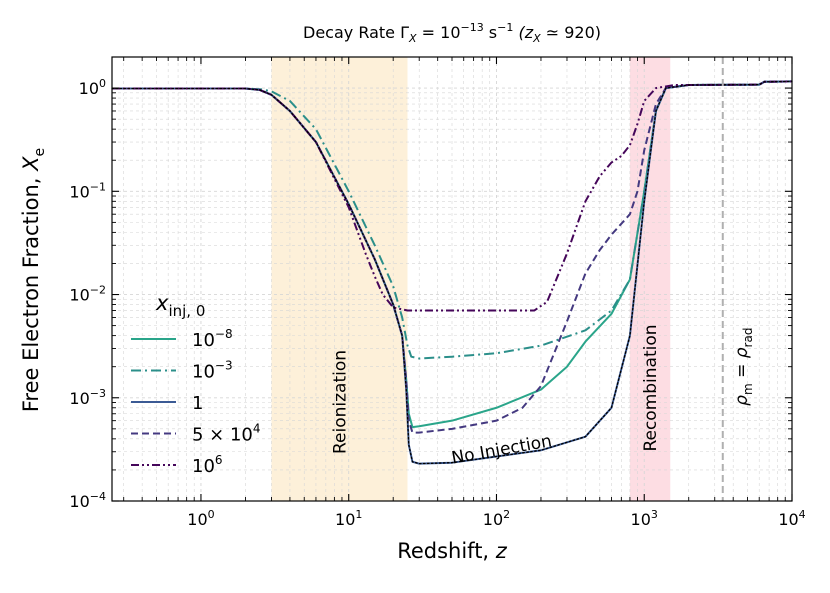 This screenshot has height=593, width=830. Describe the element at coordinates (501, 449) in the screenshot. I see `no-injection-annotation: No Injection` at that location.